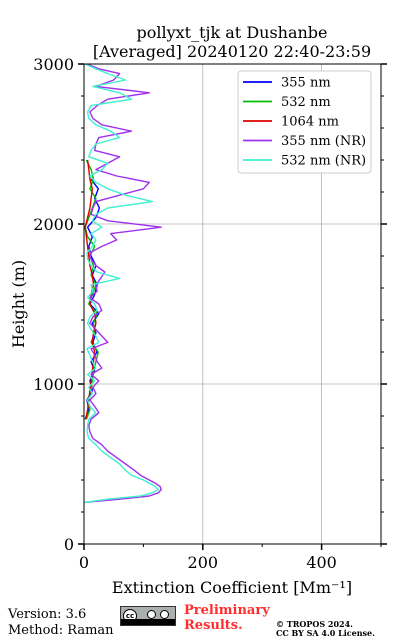 The height and width of the screenshot is (640, 400). I want to click on y-tick-label: 0, so click(69, 544).